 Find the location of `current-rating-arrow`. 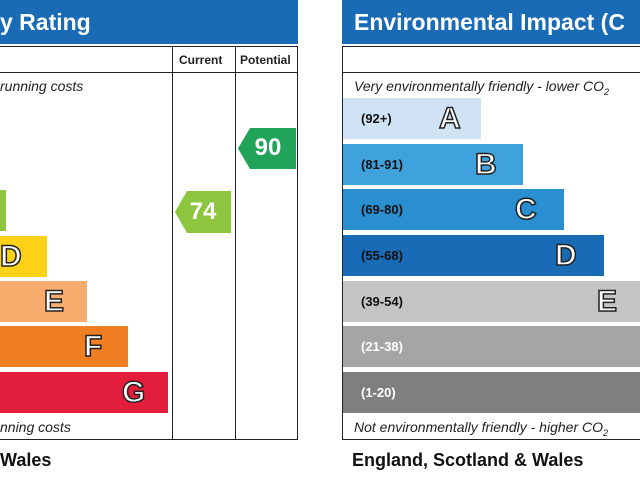

current-rating-arrow is located at coordinates (203, 212).